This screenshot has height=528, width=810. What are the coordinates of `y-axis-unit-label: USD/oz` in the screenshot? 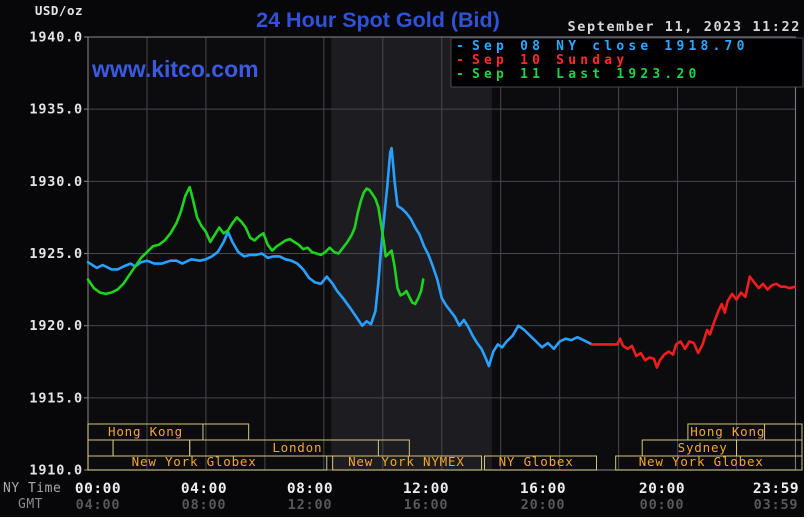 It's located at (59, 10).